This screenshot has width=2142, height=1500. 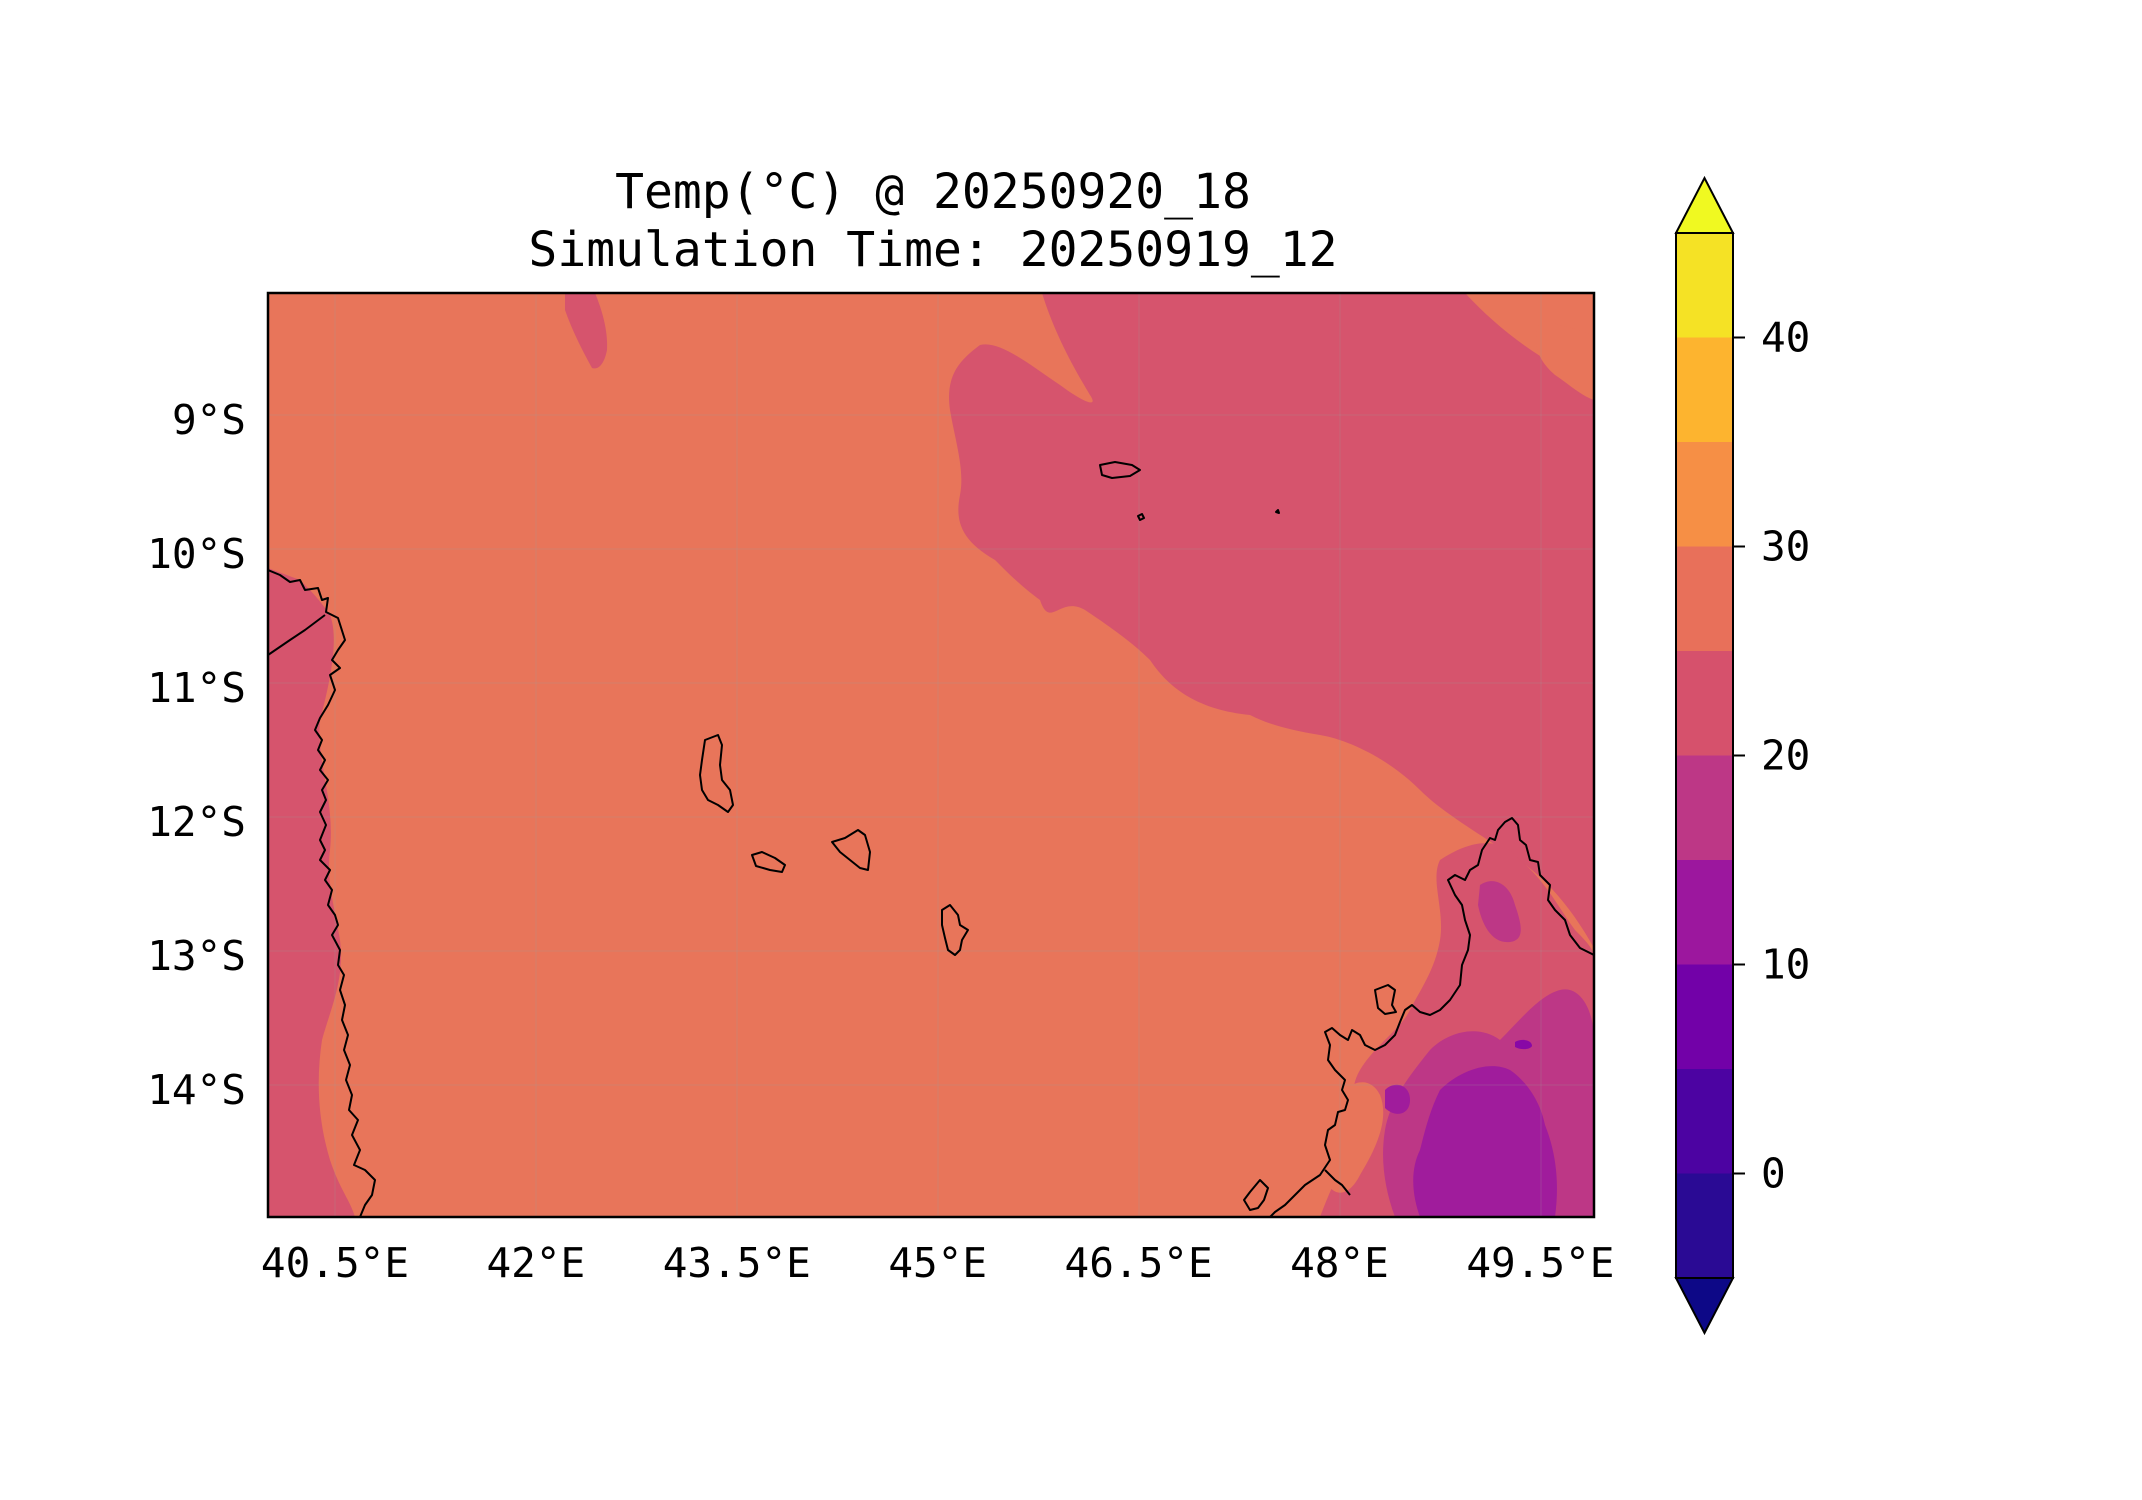 I want to click on lon-tick-label: 45°E, so click(x=937, y=1263).